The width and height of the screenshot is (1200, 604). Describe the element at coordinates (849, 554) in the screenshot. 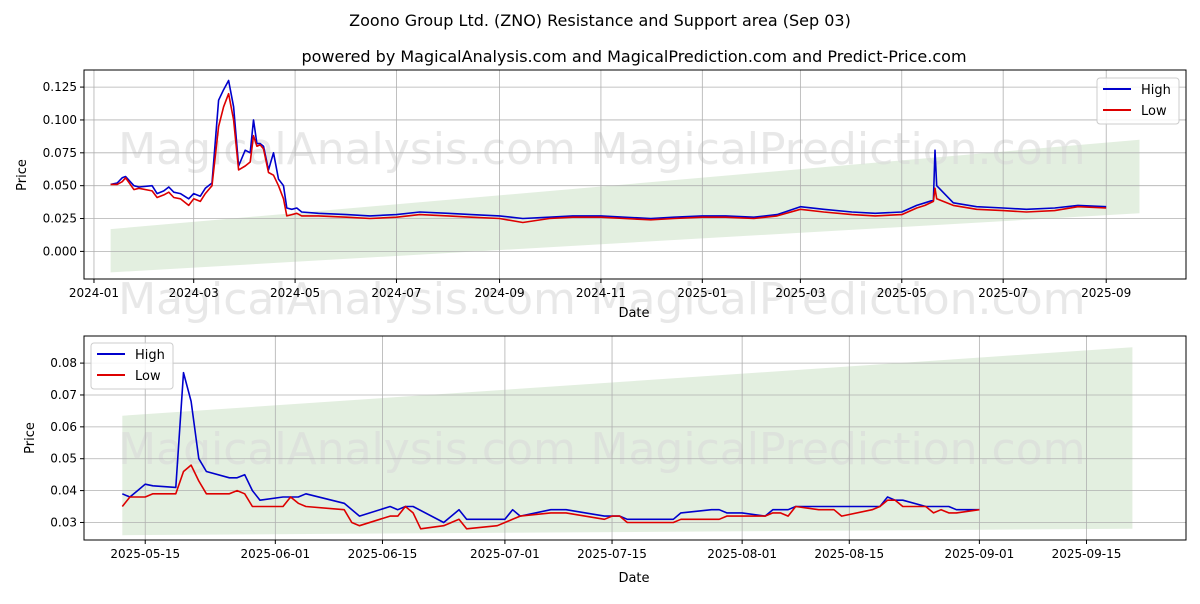

I see `bottom-chart-x-tick-label: 2025-08-15` at that location.